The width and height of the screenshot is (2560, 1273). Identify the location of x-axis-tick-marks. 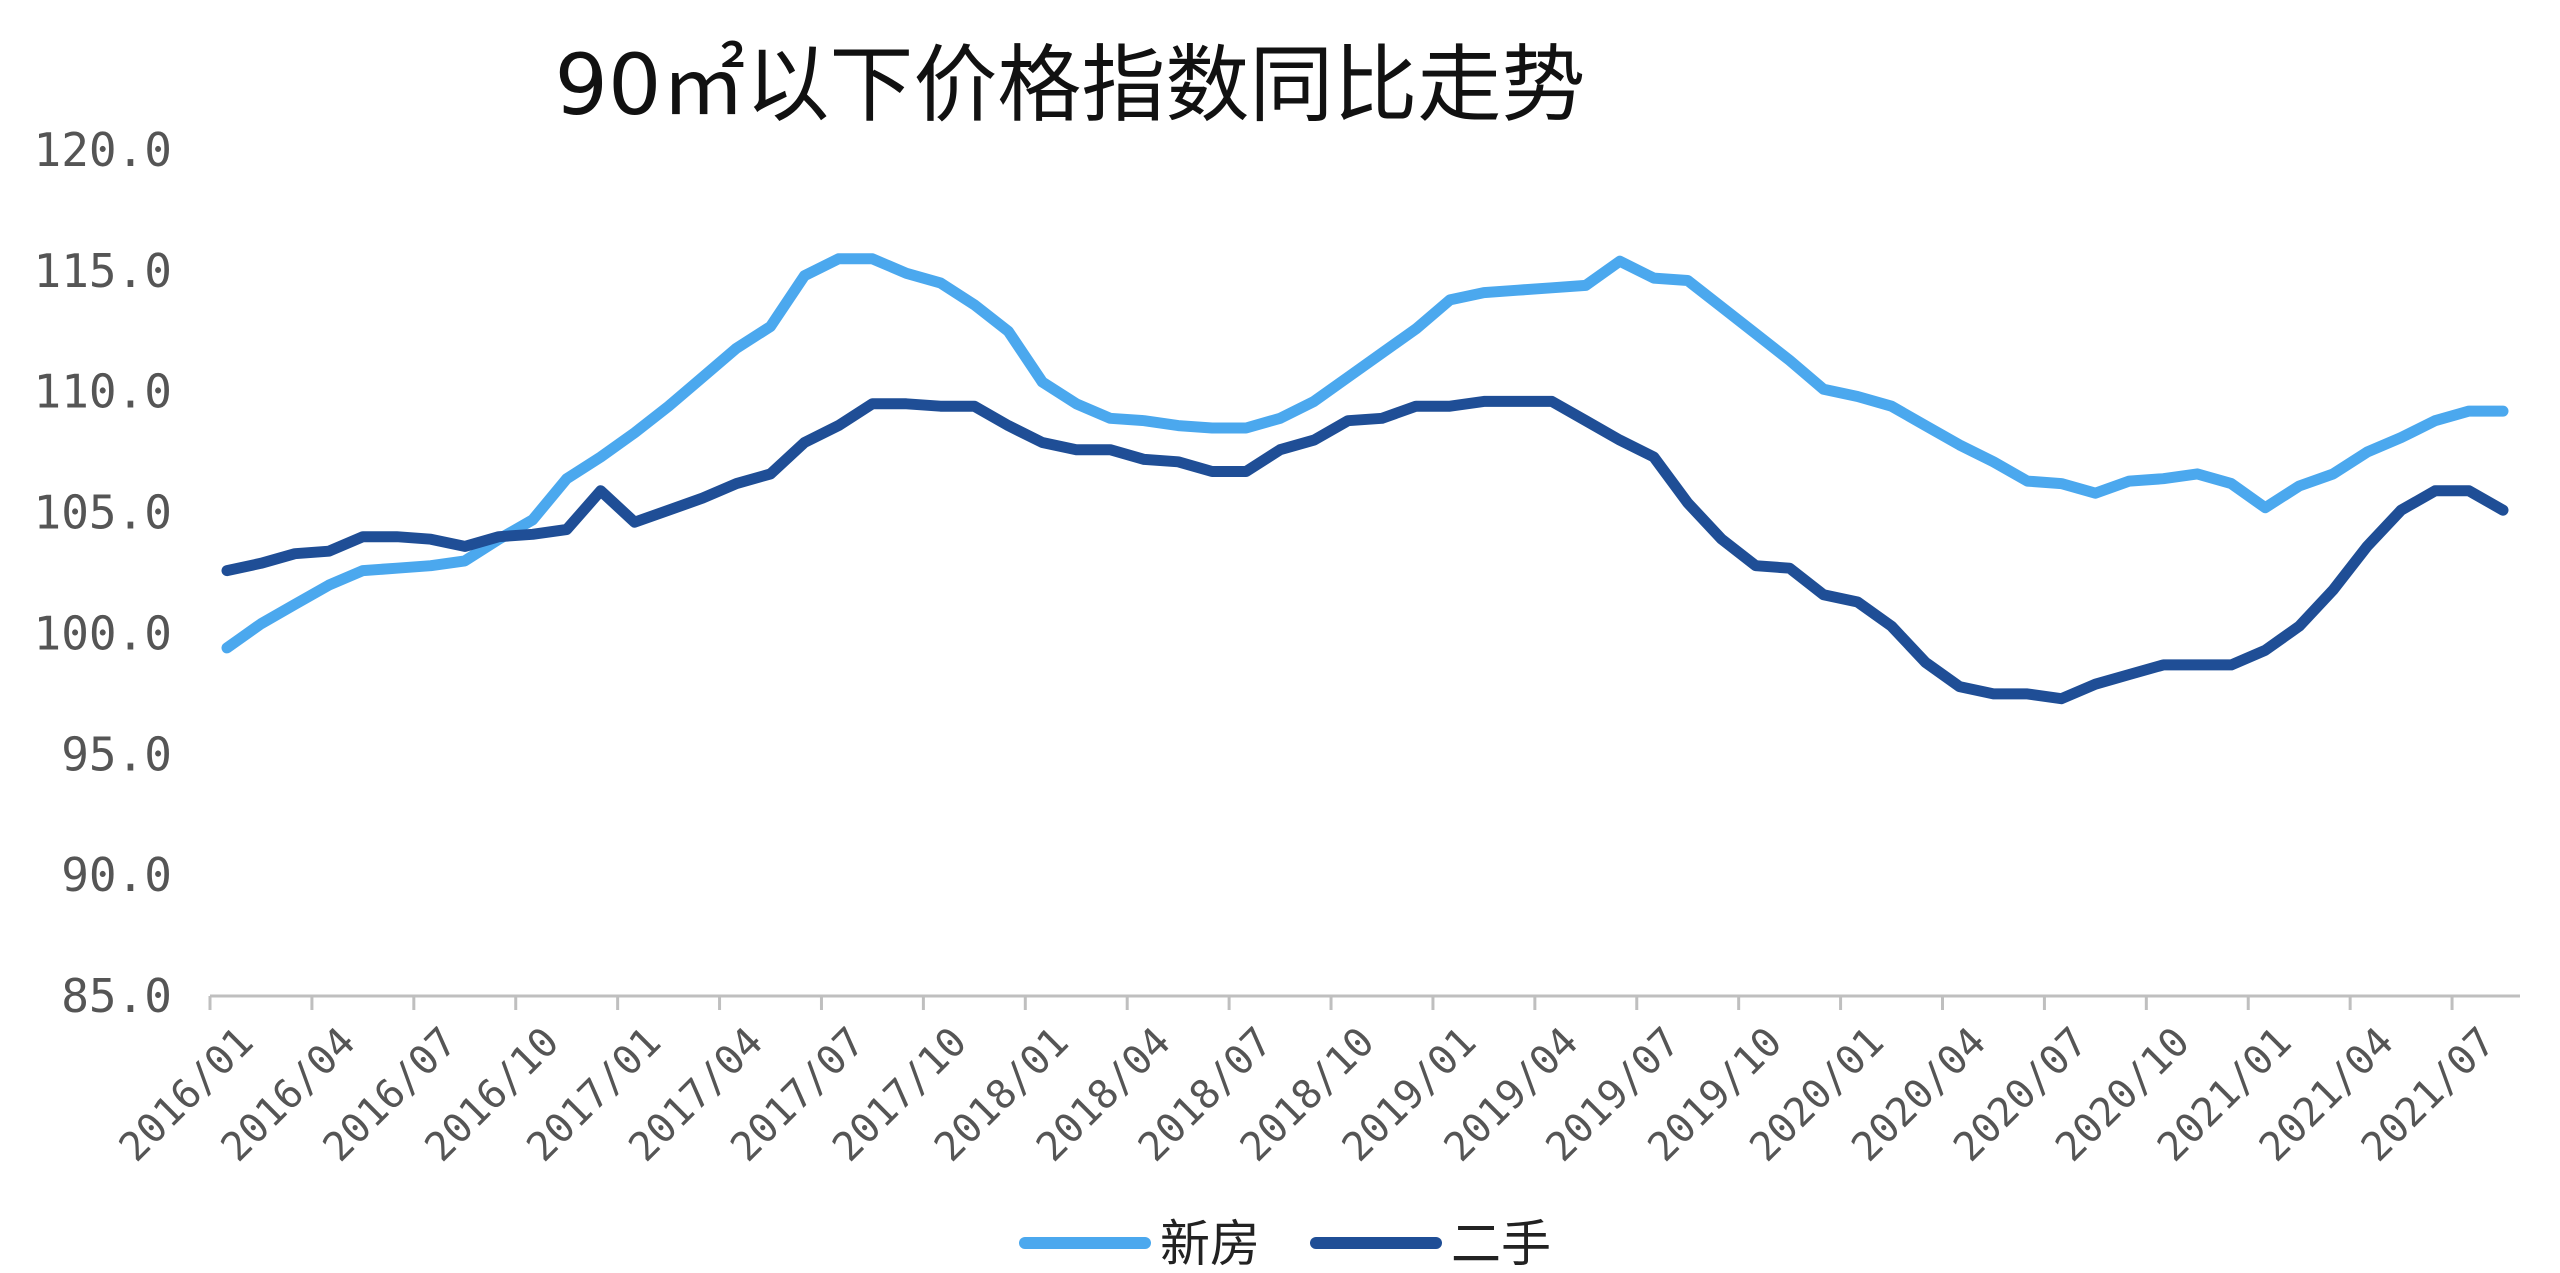
(1331, 1003).